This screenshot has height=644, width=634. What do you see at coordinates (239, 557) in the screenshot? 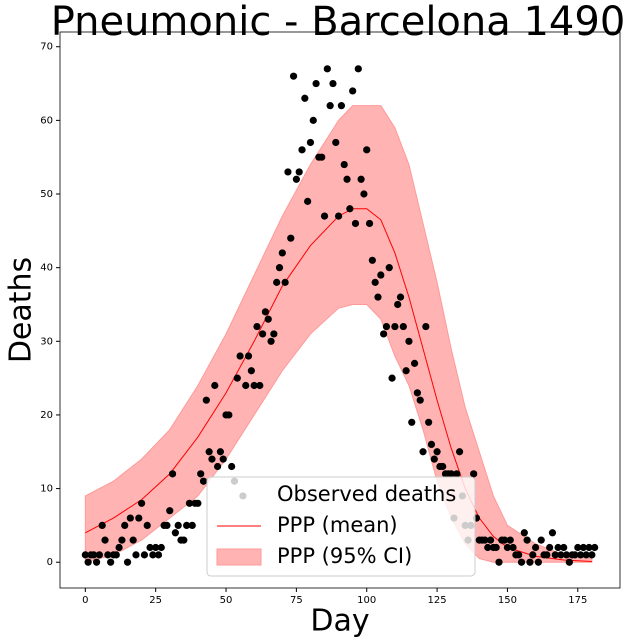
I see `legend-swatch` at bounding box center [239, 557].